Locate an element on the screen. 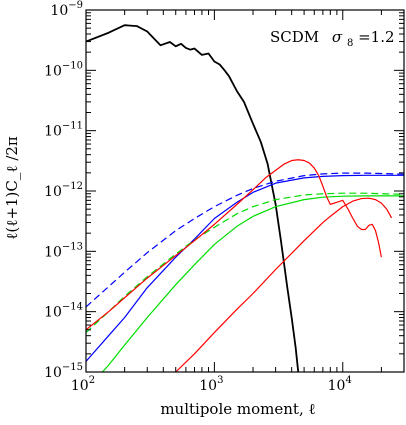 The width and height of the screenshot is (406, 425). y-tick-label: 10−12 is located at coordinates (63, 190).